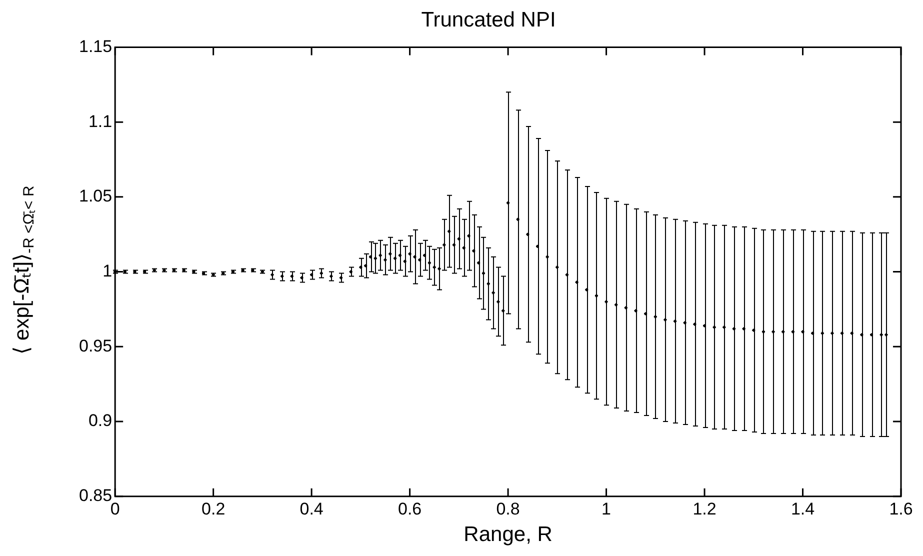  What do you see at coordinates (704, 508) in the screenshot?
I see `x-tick-label: 1.2` at bounding box center [704, 508].